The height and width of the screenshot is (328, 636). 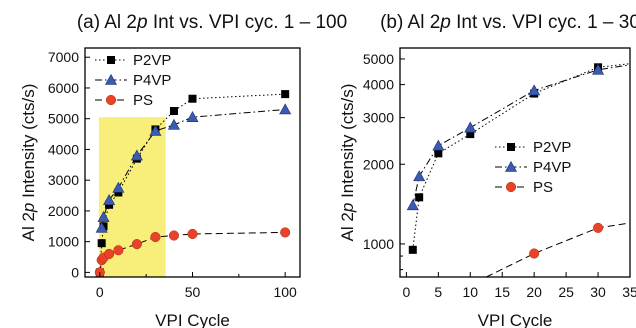 What do you see at coordinates (566, 292) in the screenshot?
I see `x-tick-label: 25` at bounding box center [566, 292].